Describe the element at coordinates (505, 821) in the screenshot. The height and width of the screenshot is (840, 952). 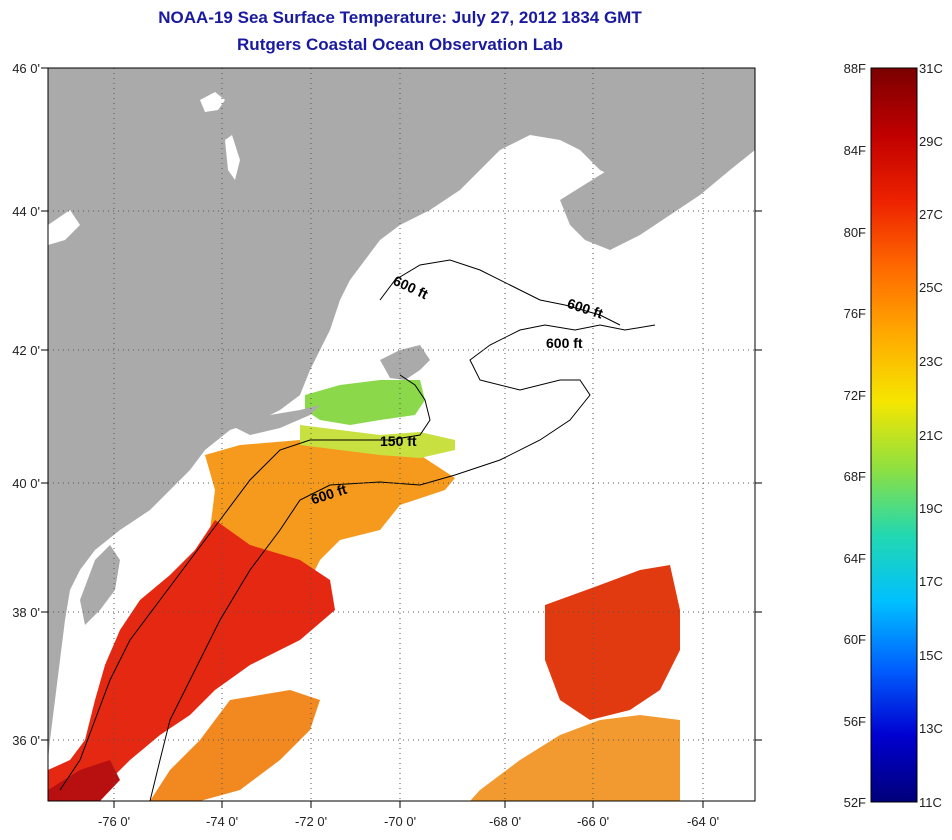
I see `lon-label-68: -68 0'` at that location.